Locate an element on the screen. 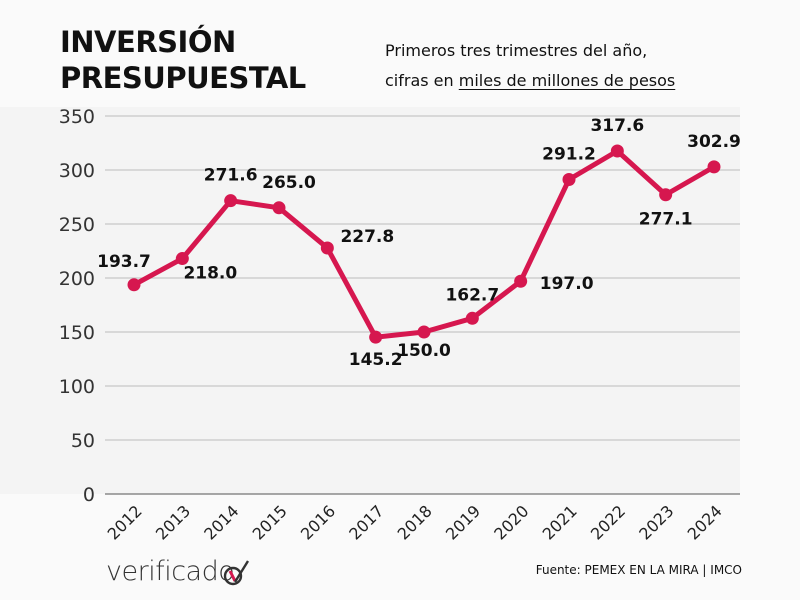 The height and width of the screenshot is (600, 800). x-tick-label: 2018 is located at coordinates (415, 522).